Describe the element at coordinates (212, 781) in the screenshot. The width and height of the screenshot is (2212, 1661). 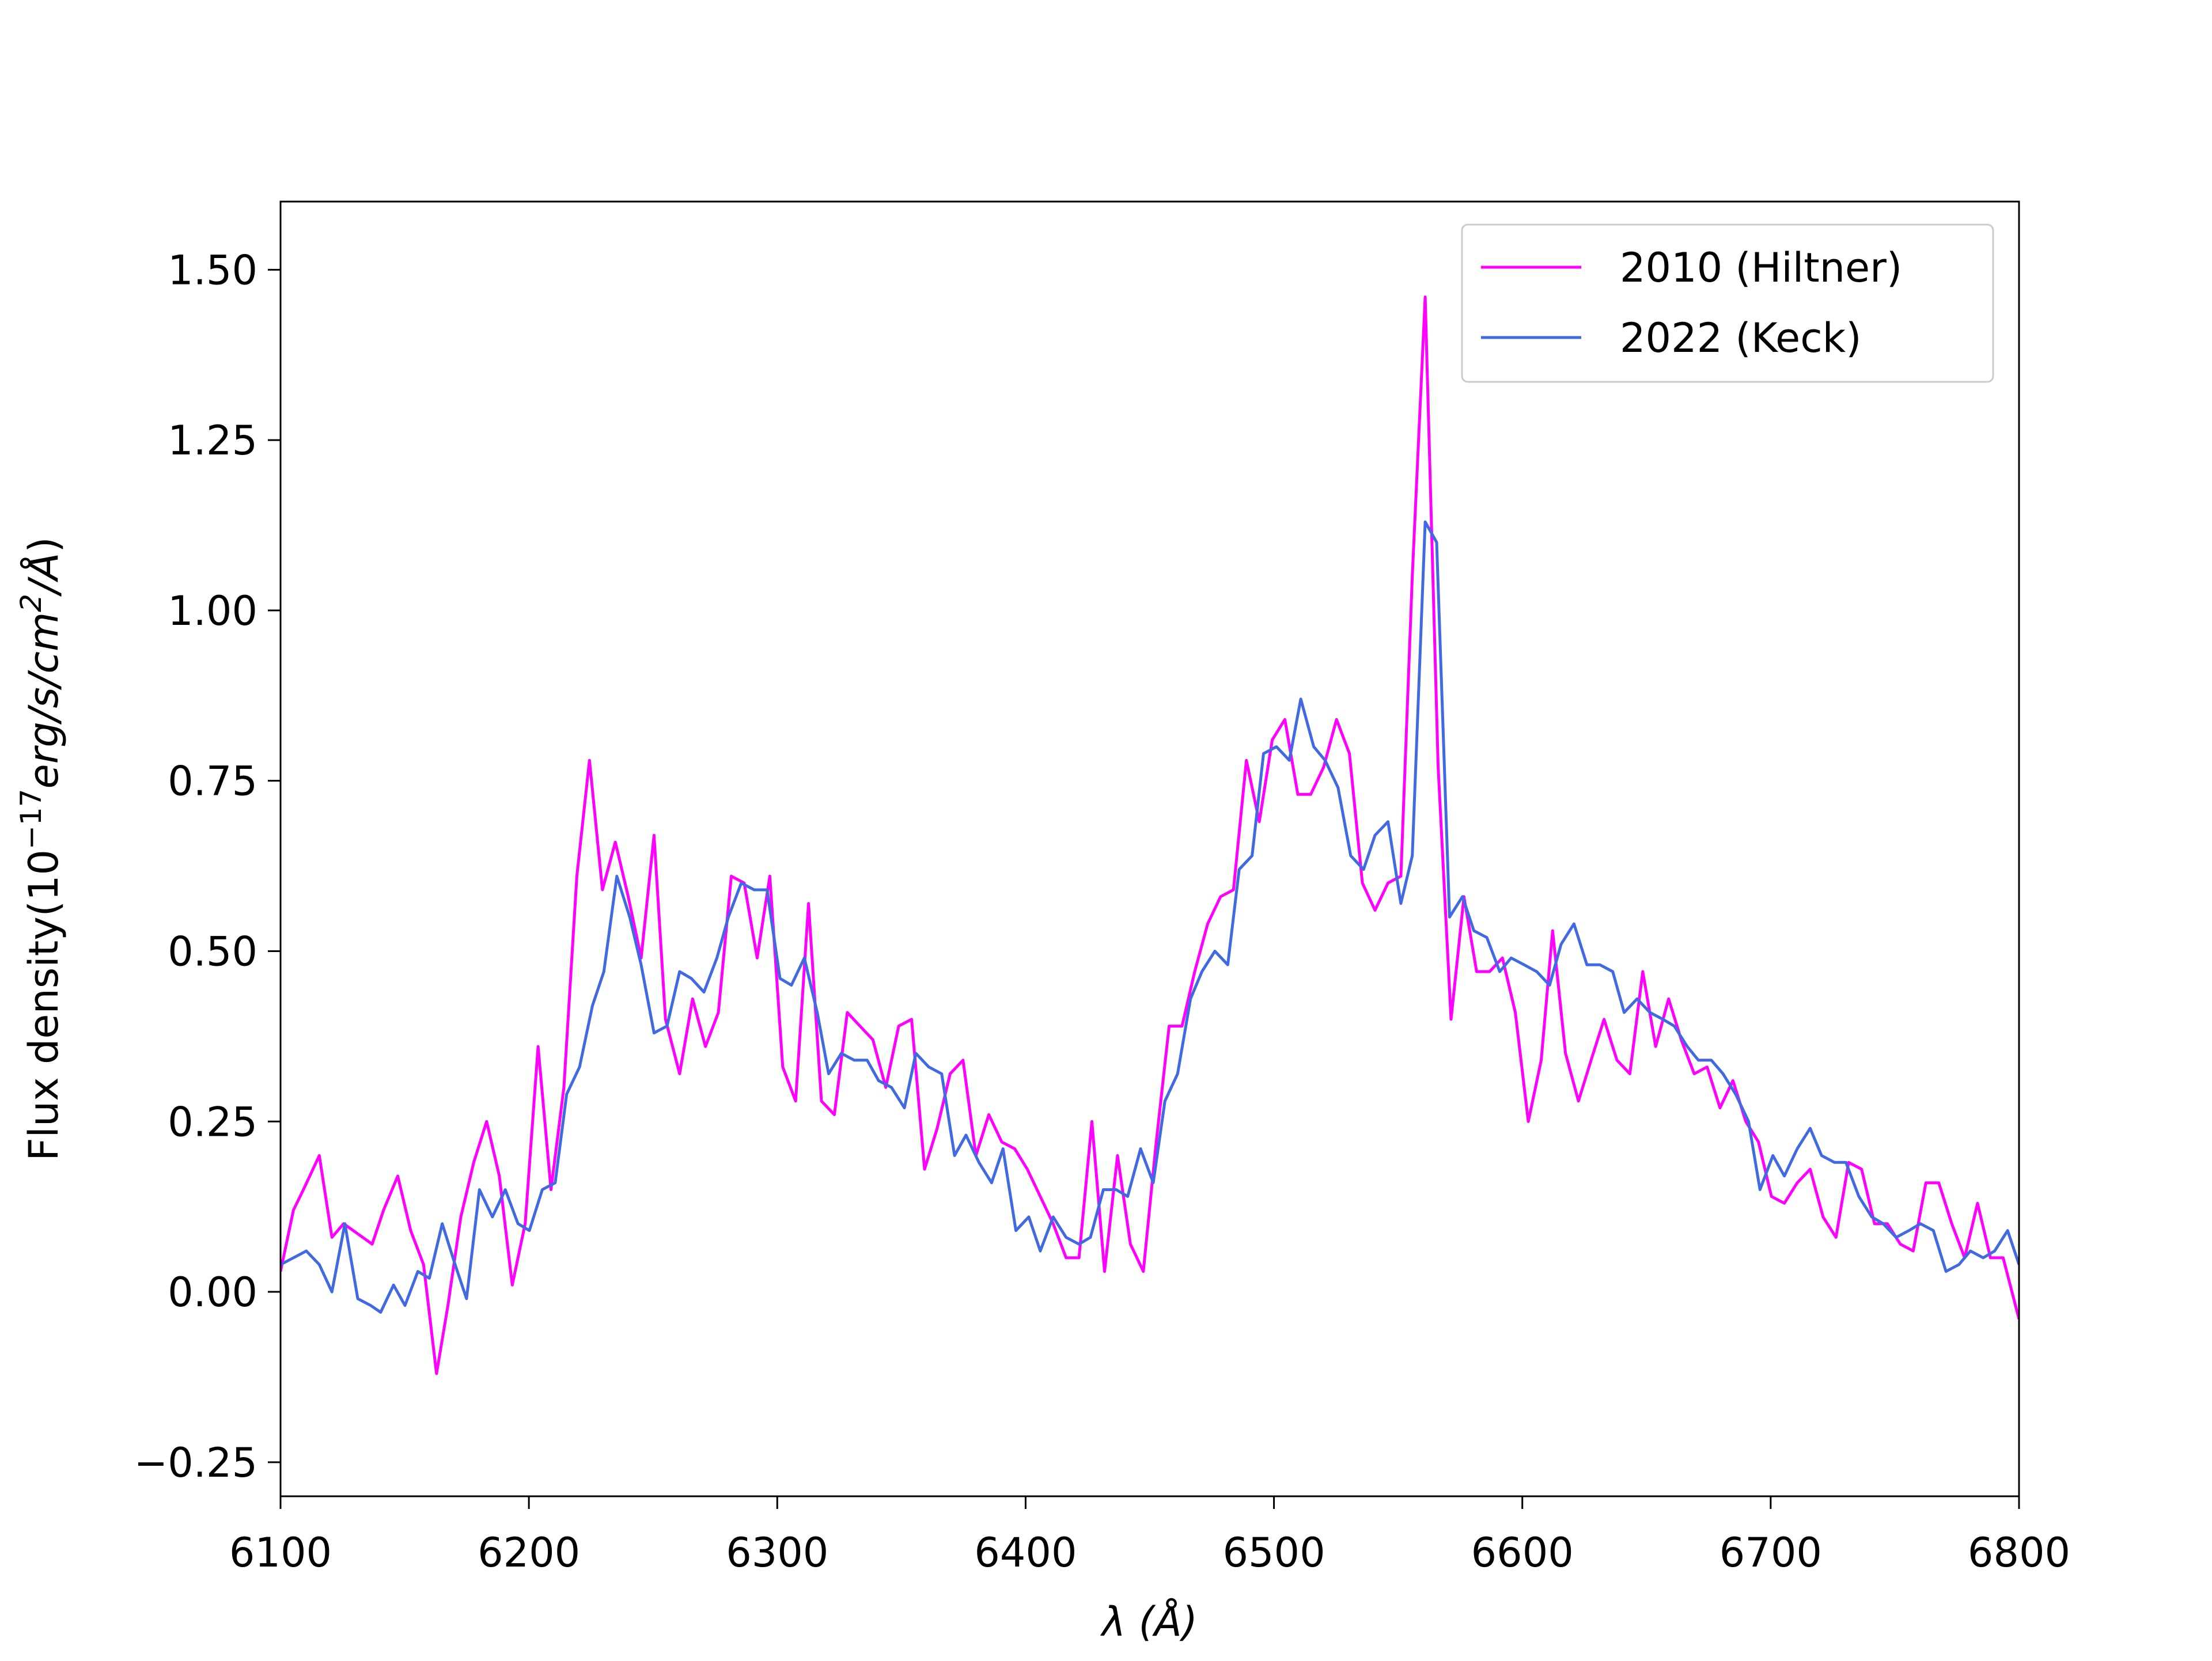
I see `y-tick-label: 0.75` at that location.